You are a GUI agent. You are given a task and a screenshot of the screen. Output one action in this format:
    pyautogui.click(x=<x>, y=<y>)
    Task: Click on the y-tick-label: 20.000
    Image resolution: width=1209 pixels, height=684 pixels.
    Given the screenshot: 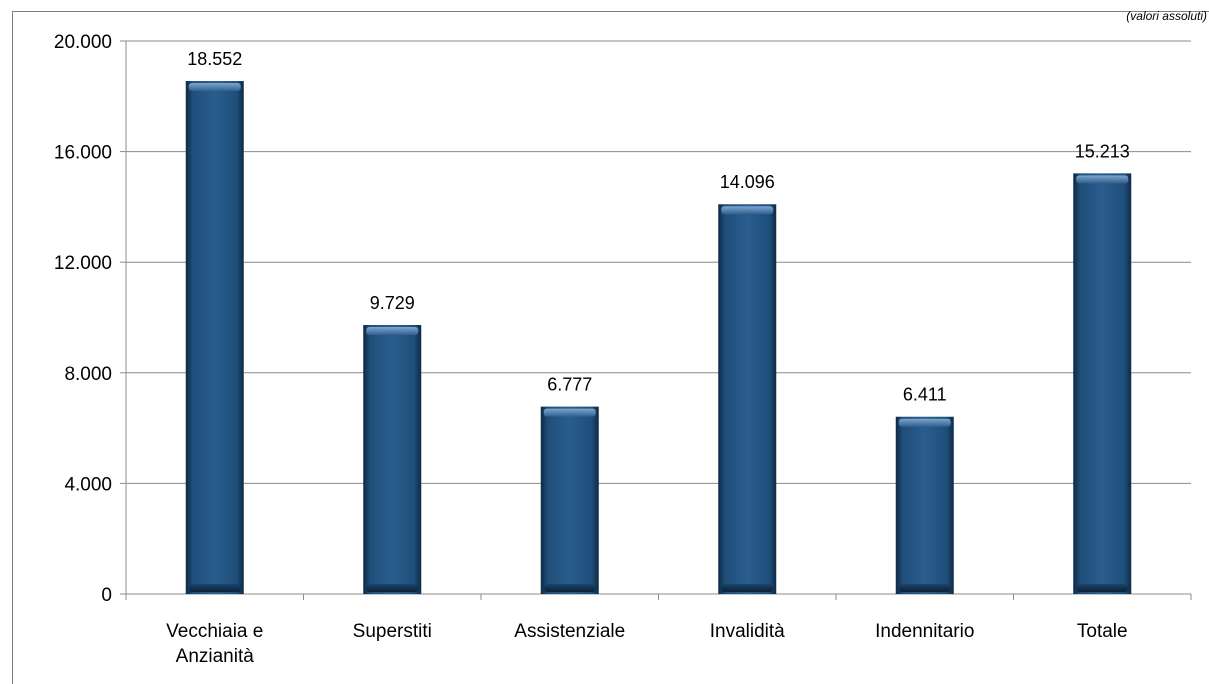 What is the action you would take?
    pyautogui.click(x=83, y=42)
    